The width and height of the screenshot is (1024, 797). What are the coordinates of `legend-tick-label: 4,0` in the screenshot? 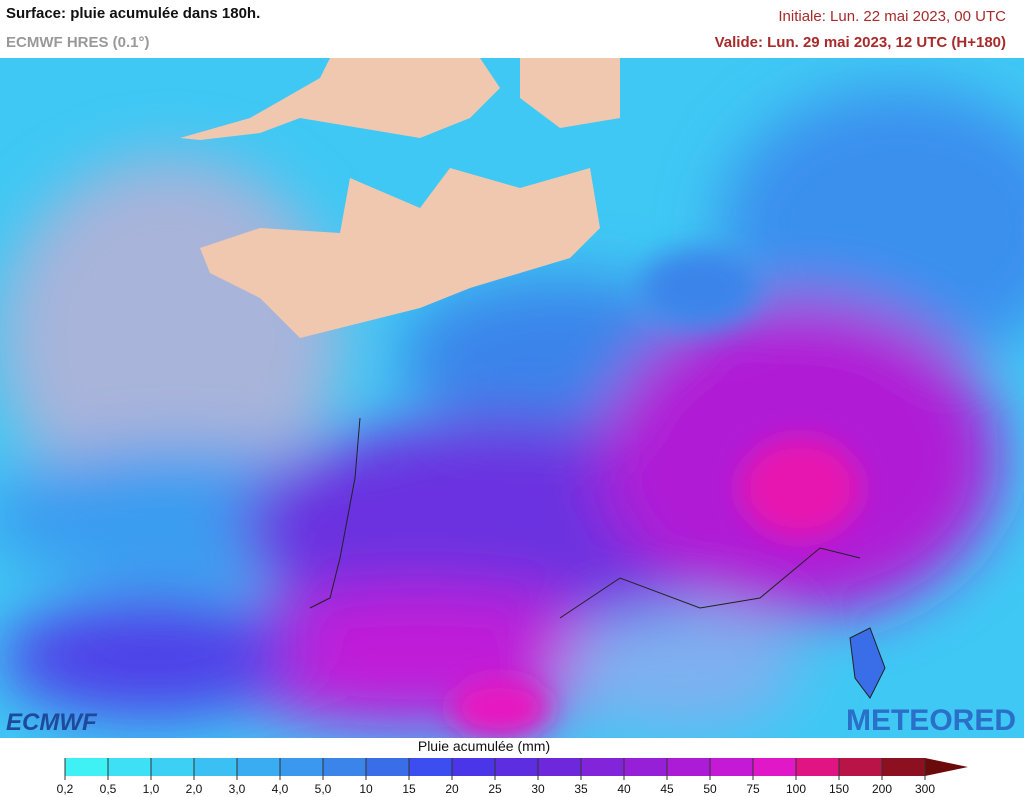 It's located at (280, 789).